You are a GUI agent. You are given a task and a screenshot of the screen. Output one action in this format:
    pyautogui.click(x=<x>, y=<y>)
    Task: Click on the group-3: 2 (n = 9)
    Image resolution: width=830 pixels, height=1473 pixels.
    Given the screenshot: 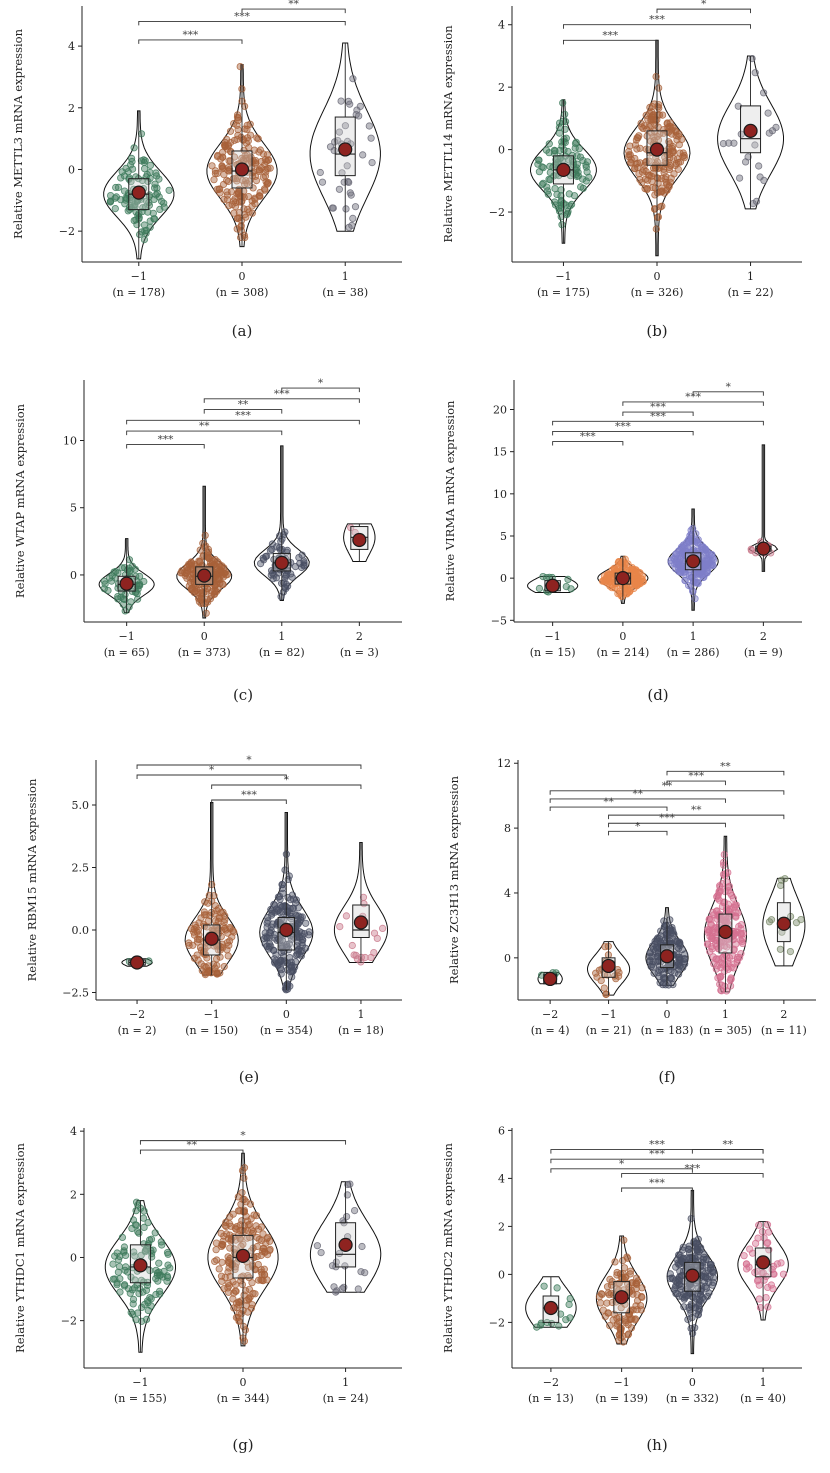 What is the action you would take?
    pyautogui.click(x=763, y=551)
    